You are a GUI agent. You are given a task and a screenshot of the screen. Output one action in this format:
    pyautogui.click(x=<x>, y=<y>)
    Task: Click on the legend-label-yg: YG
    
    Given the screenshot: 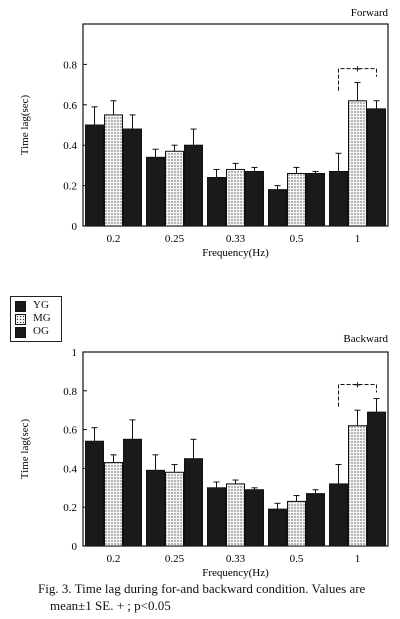 What is the action you would take?
    pyautogui.click(x=41, y=305)
    